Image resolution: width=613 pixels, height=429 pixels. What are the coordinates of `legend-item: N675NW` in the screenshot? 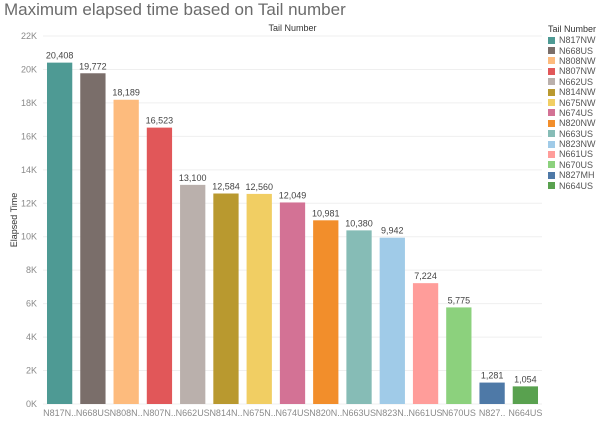 It's located at (572, 102).